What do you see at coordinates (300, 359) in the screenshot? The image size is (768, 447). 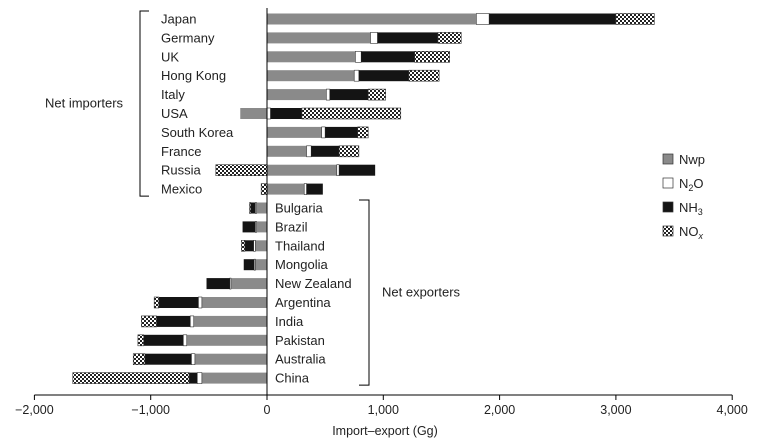 I see `country-label: Australia` at bounding box center [300, 359].